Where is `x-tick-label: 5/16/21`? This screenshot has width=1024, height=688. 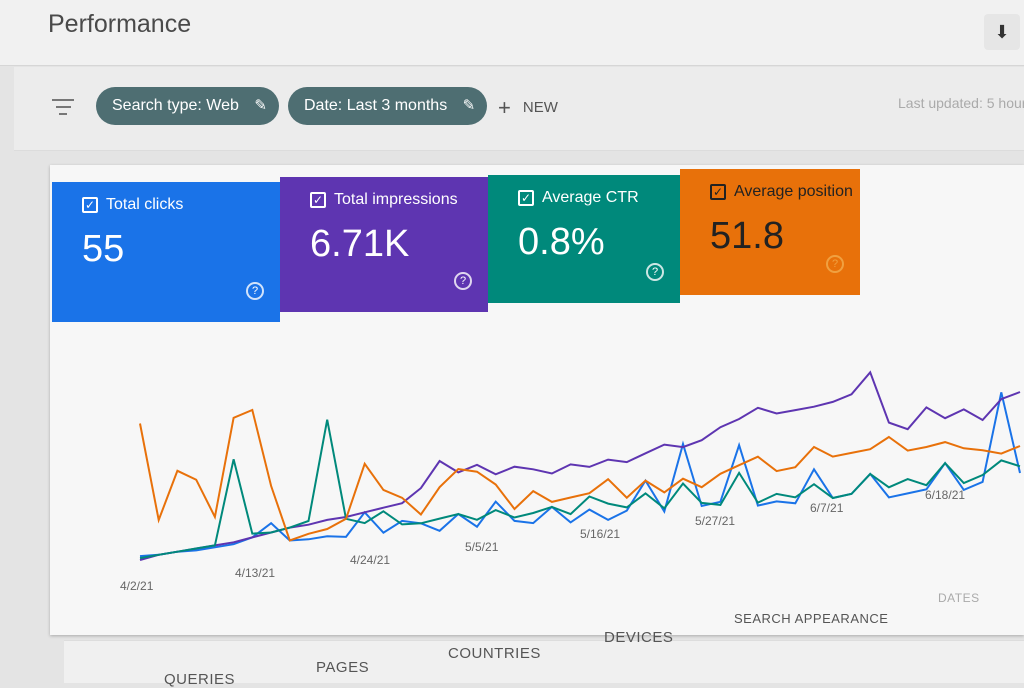 x-tick-label: 5/16/21 is located at coordinates (600, 534).